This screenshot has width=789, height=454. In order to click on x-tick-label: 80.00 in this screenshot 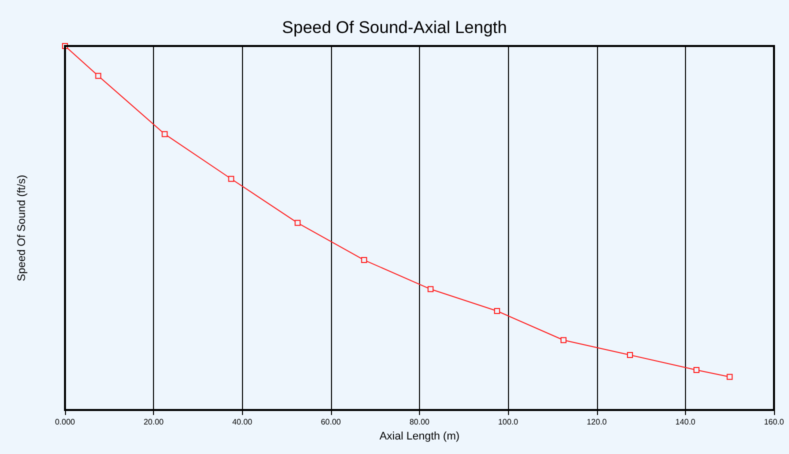, I will do `click(419, 422)`.